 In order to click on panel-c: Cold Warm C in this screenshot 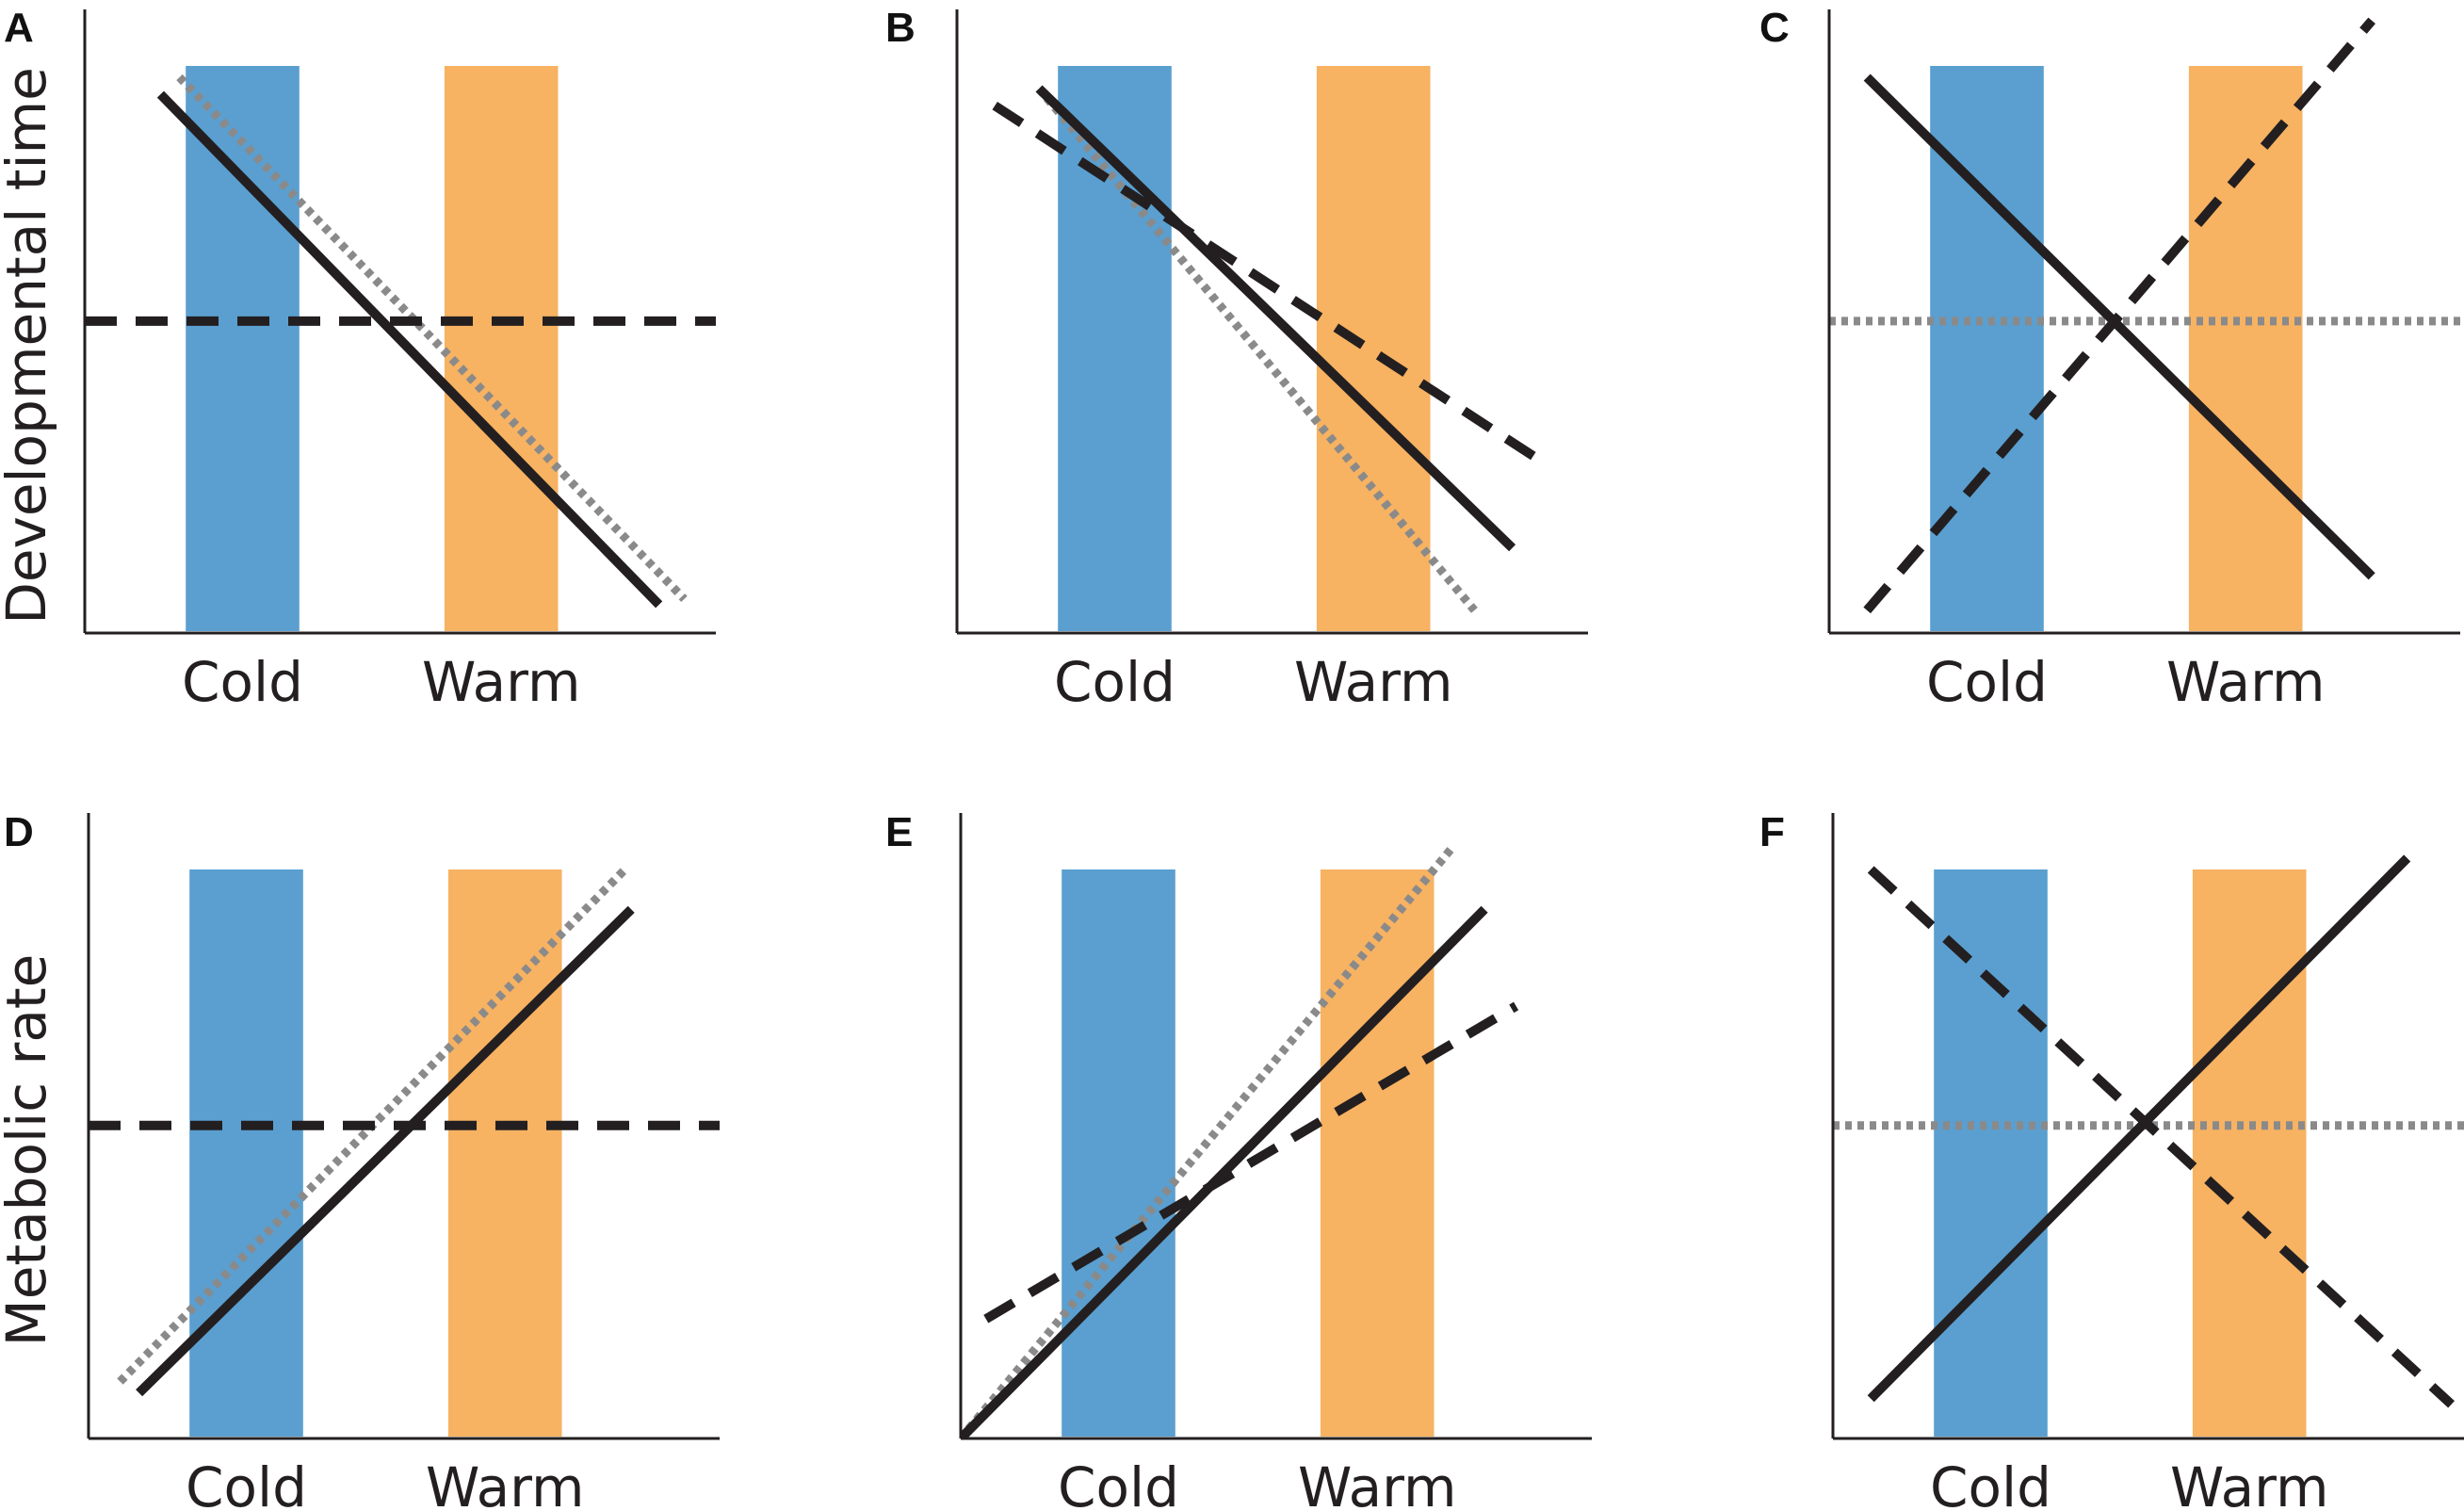, I will do `click(2110, 359)`.